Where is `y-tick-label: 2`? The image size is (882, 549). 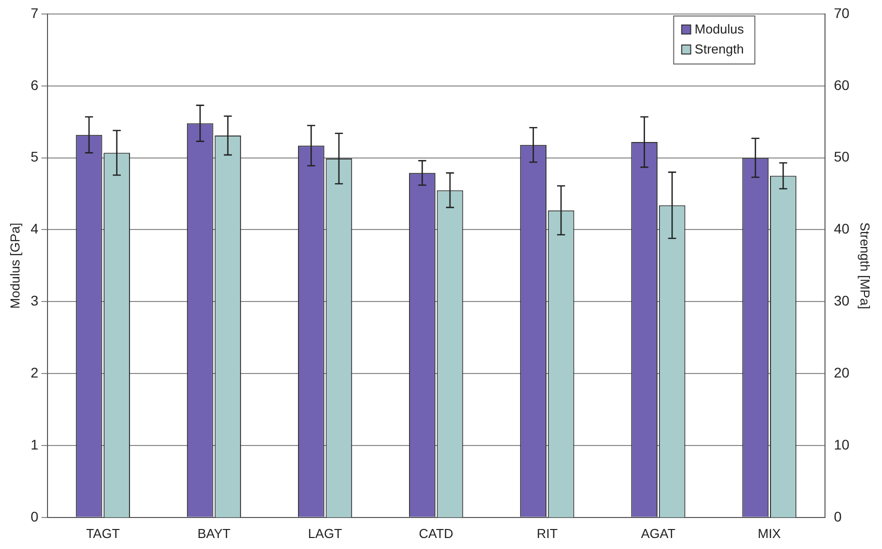
y-tick-label: 2 is located at coordinates (34, 372).